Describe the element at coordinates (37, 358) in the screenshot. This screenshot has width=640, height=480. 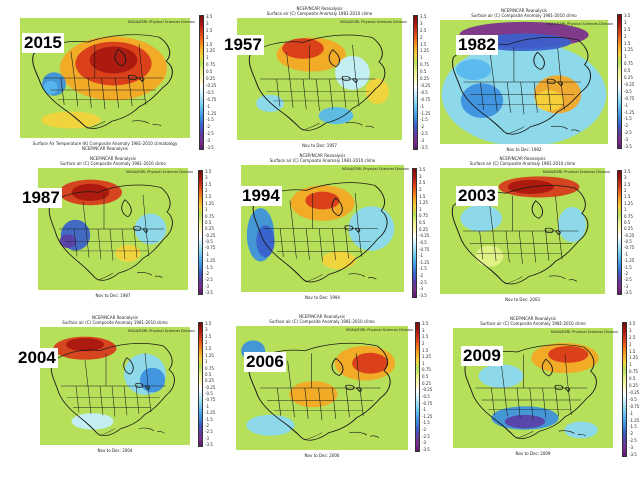
I see `year-label: 2004` at that location.